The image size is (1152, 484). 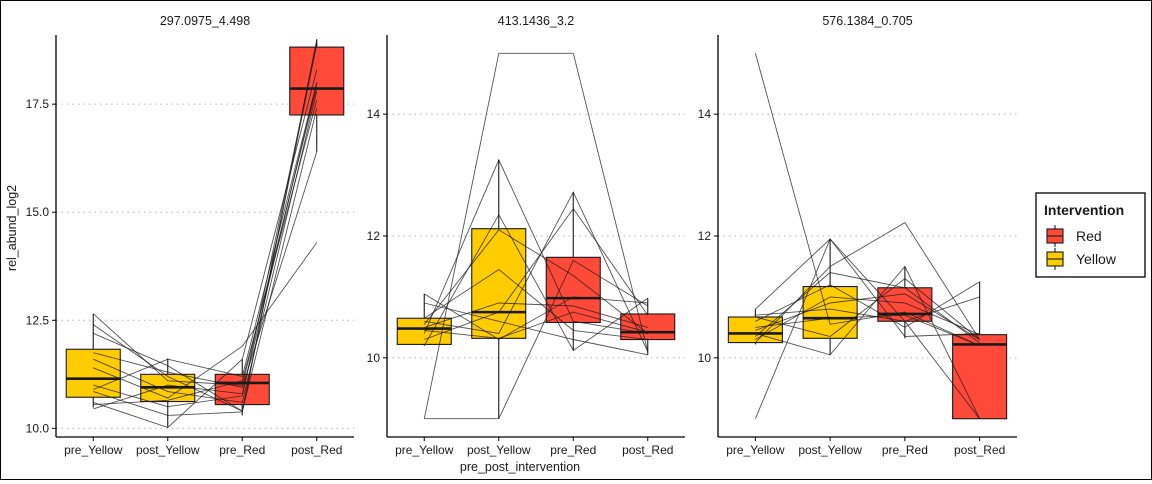 I want to click on x-axis-label: pre_post_intervention, so click(x=520, y=467).